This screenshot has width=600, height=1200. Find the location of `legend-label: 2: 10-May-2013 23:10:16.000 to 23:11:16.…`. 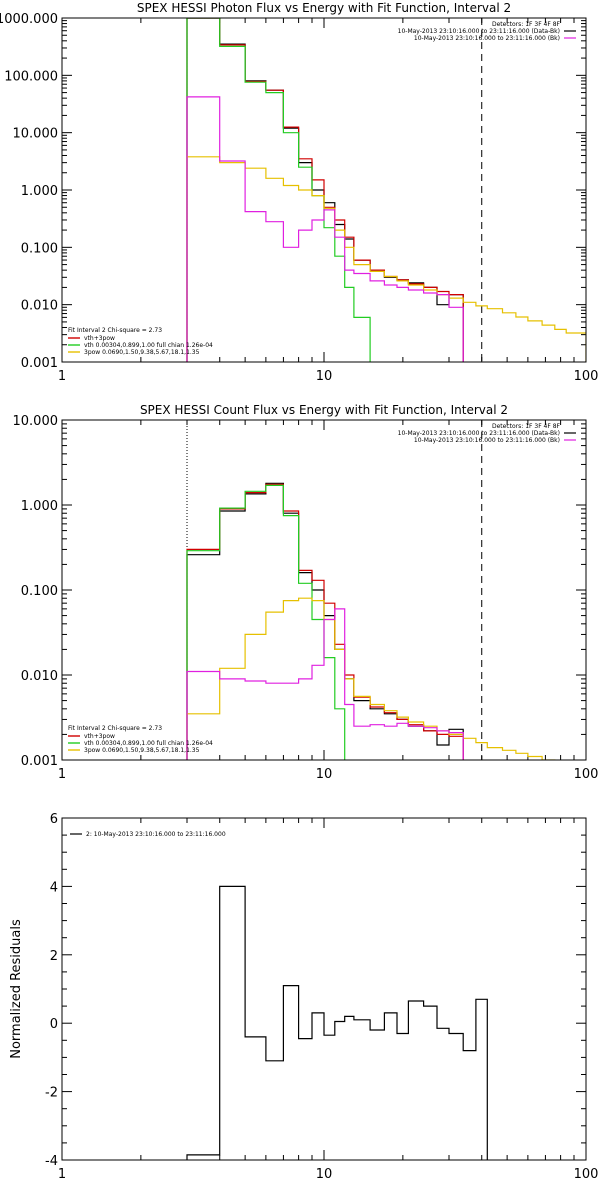

legend-label: 2: 10-May-2013 23:10:16.000 to 23:11:16.… is located at coordinates (156, 834).